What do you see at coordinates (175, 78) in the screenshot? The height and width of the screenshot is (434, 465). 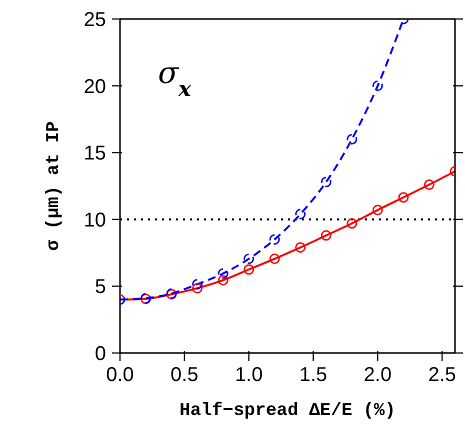 I see `annotation: σ$_{x}$` at bounding box center [175, 78].